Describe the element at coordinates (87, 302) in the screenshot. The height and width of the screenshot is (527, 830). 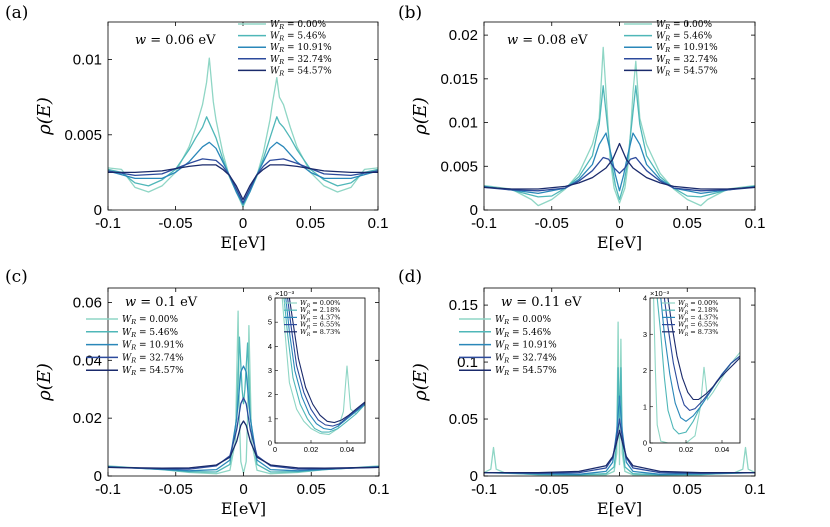
I see `y-tick-label: 0.06` at that location.